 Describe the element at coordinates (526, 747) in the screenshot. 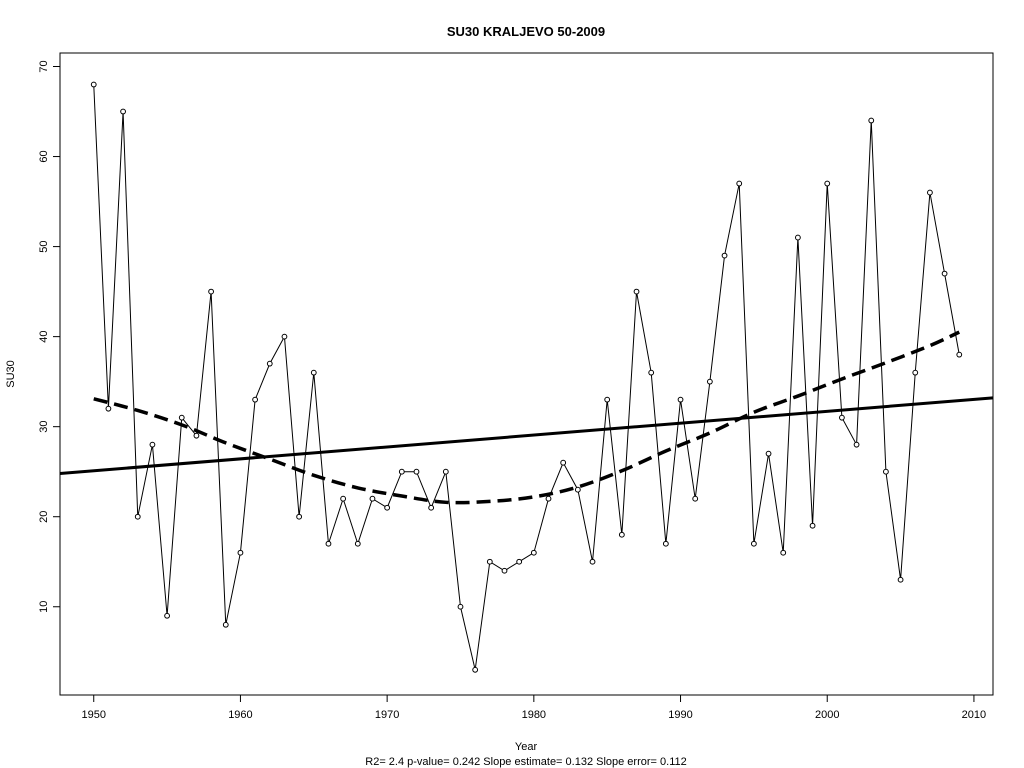

I see `x-axis-label: Year` at that location.